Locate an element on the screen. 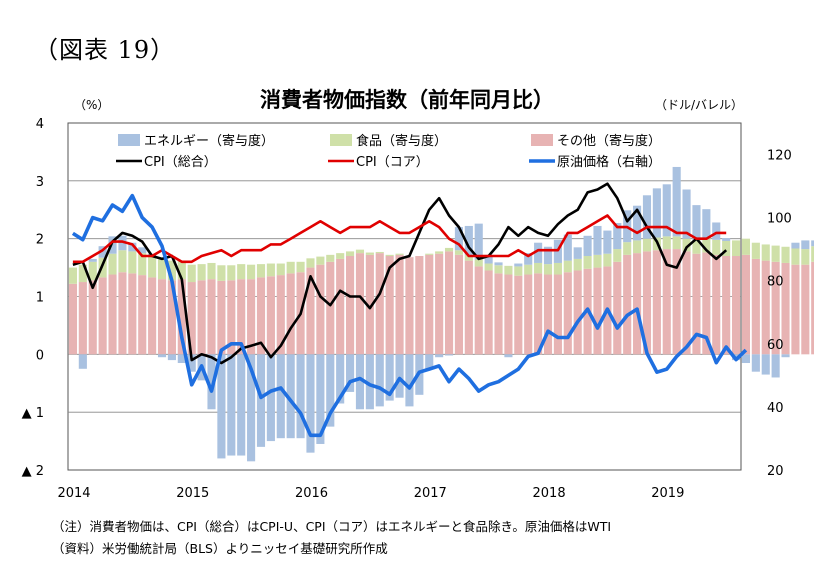 The image size is (814, 588). y-right-tick-label: 60 is located at coordinates (775, 345).